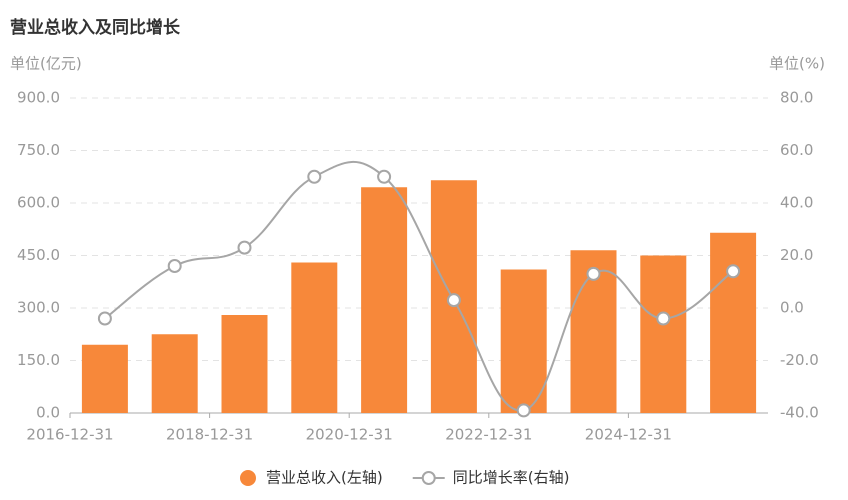 This screenshot has width=848, height=500. I want to click on y-unit: 单位(亿元), so click(46, 64).